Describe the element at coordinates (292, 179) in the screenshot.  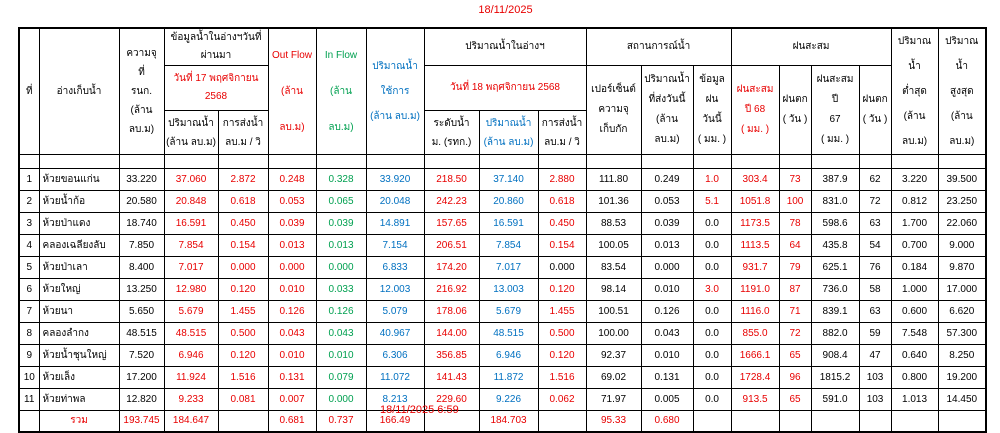
I see `cell-out_flow: 0.248` at that location.